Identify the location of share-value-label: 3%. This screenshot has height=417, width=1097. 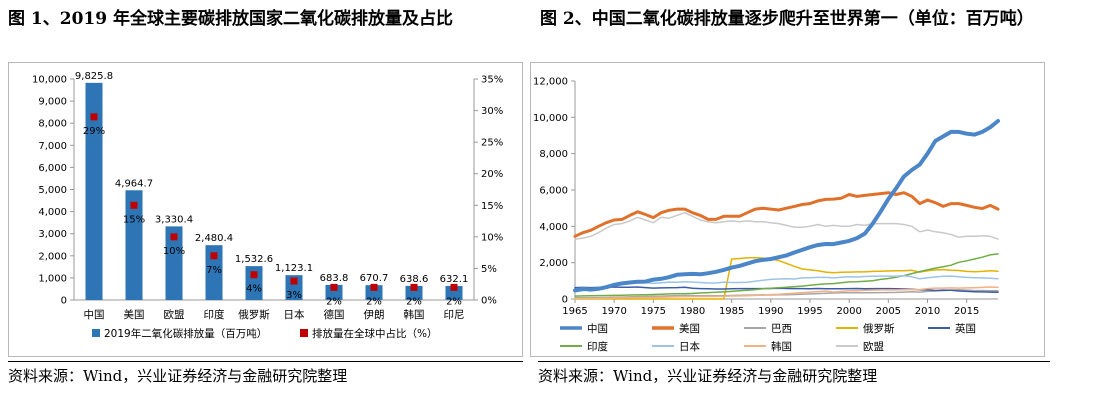
(294, 295).